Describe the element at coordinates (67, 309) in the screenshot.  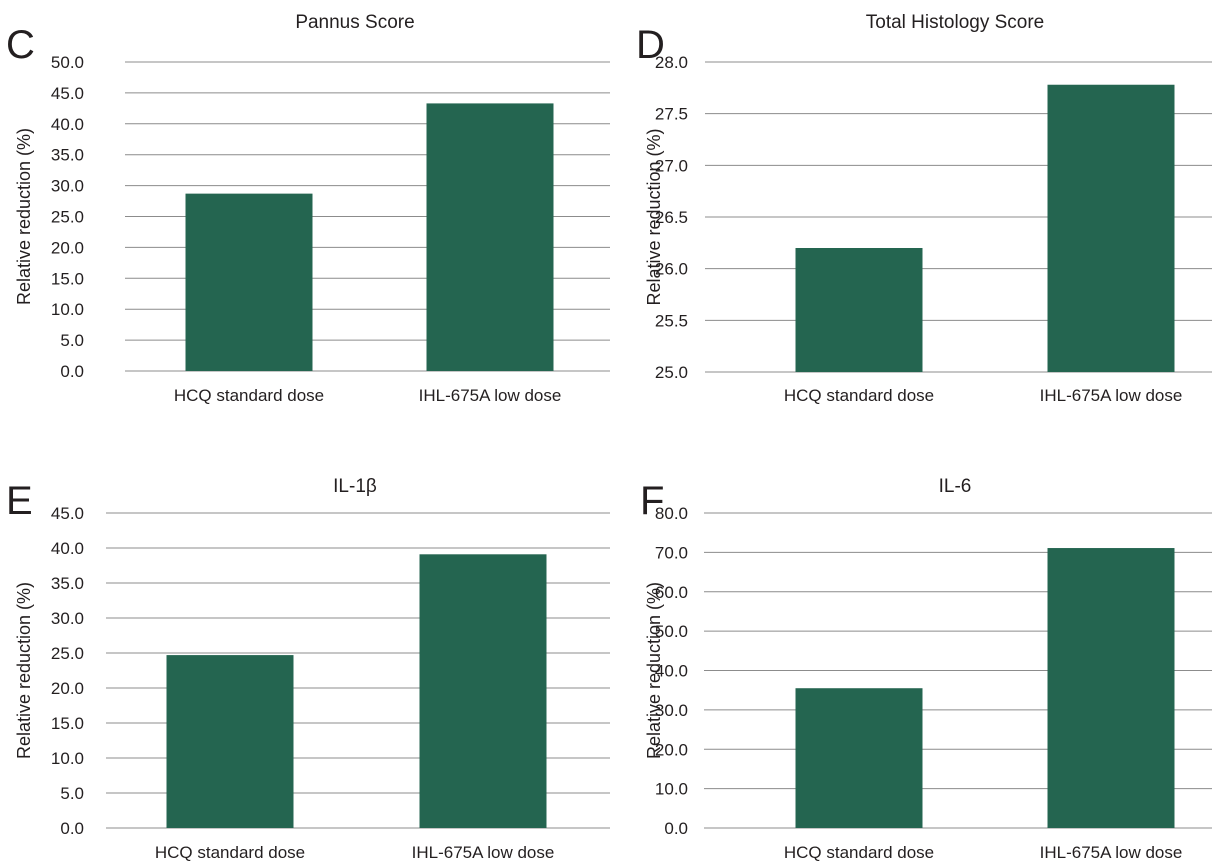
I see `panel-c-ytick-label: 10.0` at that location.